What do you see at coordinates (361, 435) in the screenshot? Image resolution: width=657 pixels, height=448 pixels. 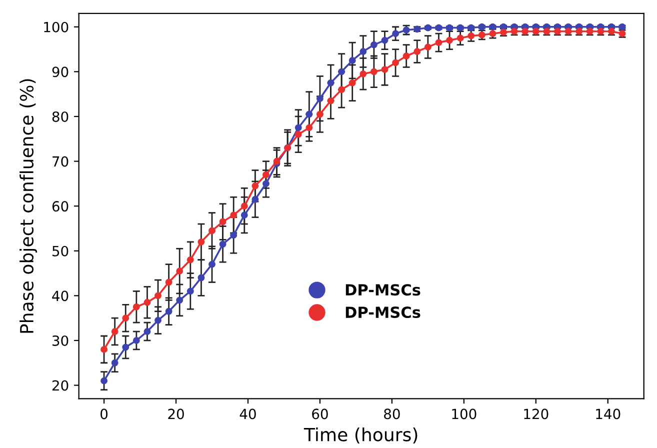 I see `x-axis-title: Time (hours)` at bounding box center [361, 435].